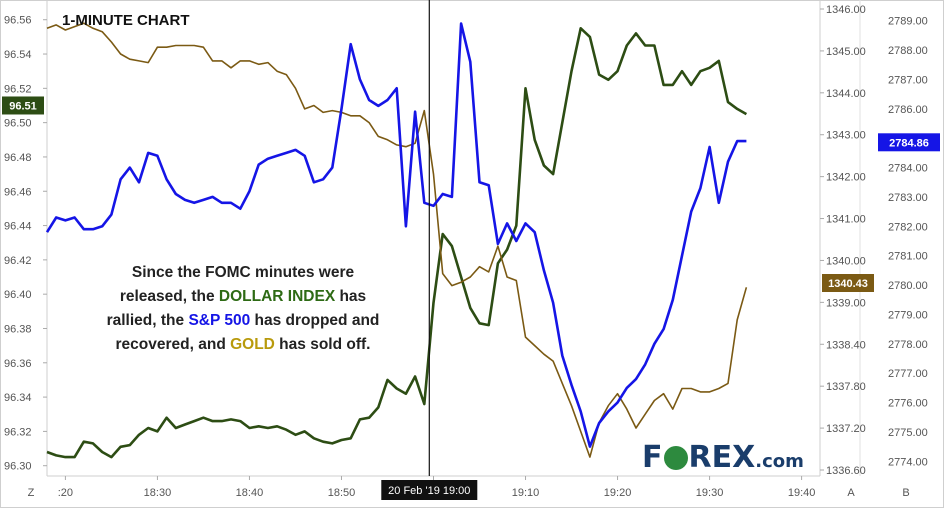 The width and height of the screenshot is (944, 508). I want to click on spx-current-badge-bg, so click(909, 142).